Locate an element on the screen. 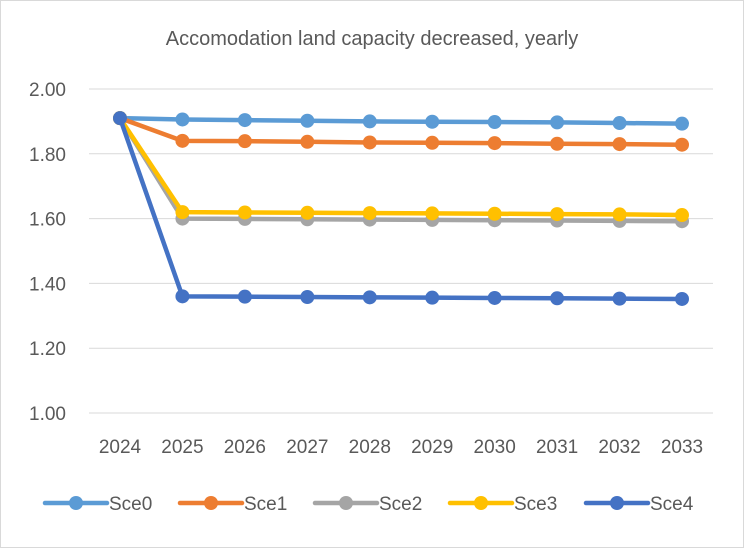 Image resolution: width=744 pixels, height=548 pixels. y-tick-label: 1.40 is located at coordinates (47, 284).